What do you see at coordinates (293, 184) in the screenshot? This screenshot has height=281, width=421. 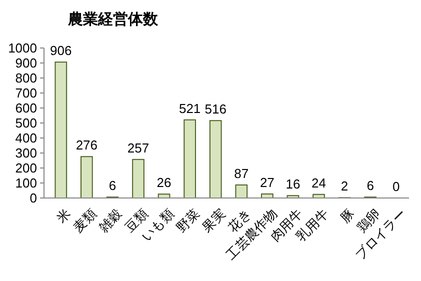 I see `data-label: 16` at bounding box center [293, 184].